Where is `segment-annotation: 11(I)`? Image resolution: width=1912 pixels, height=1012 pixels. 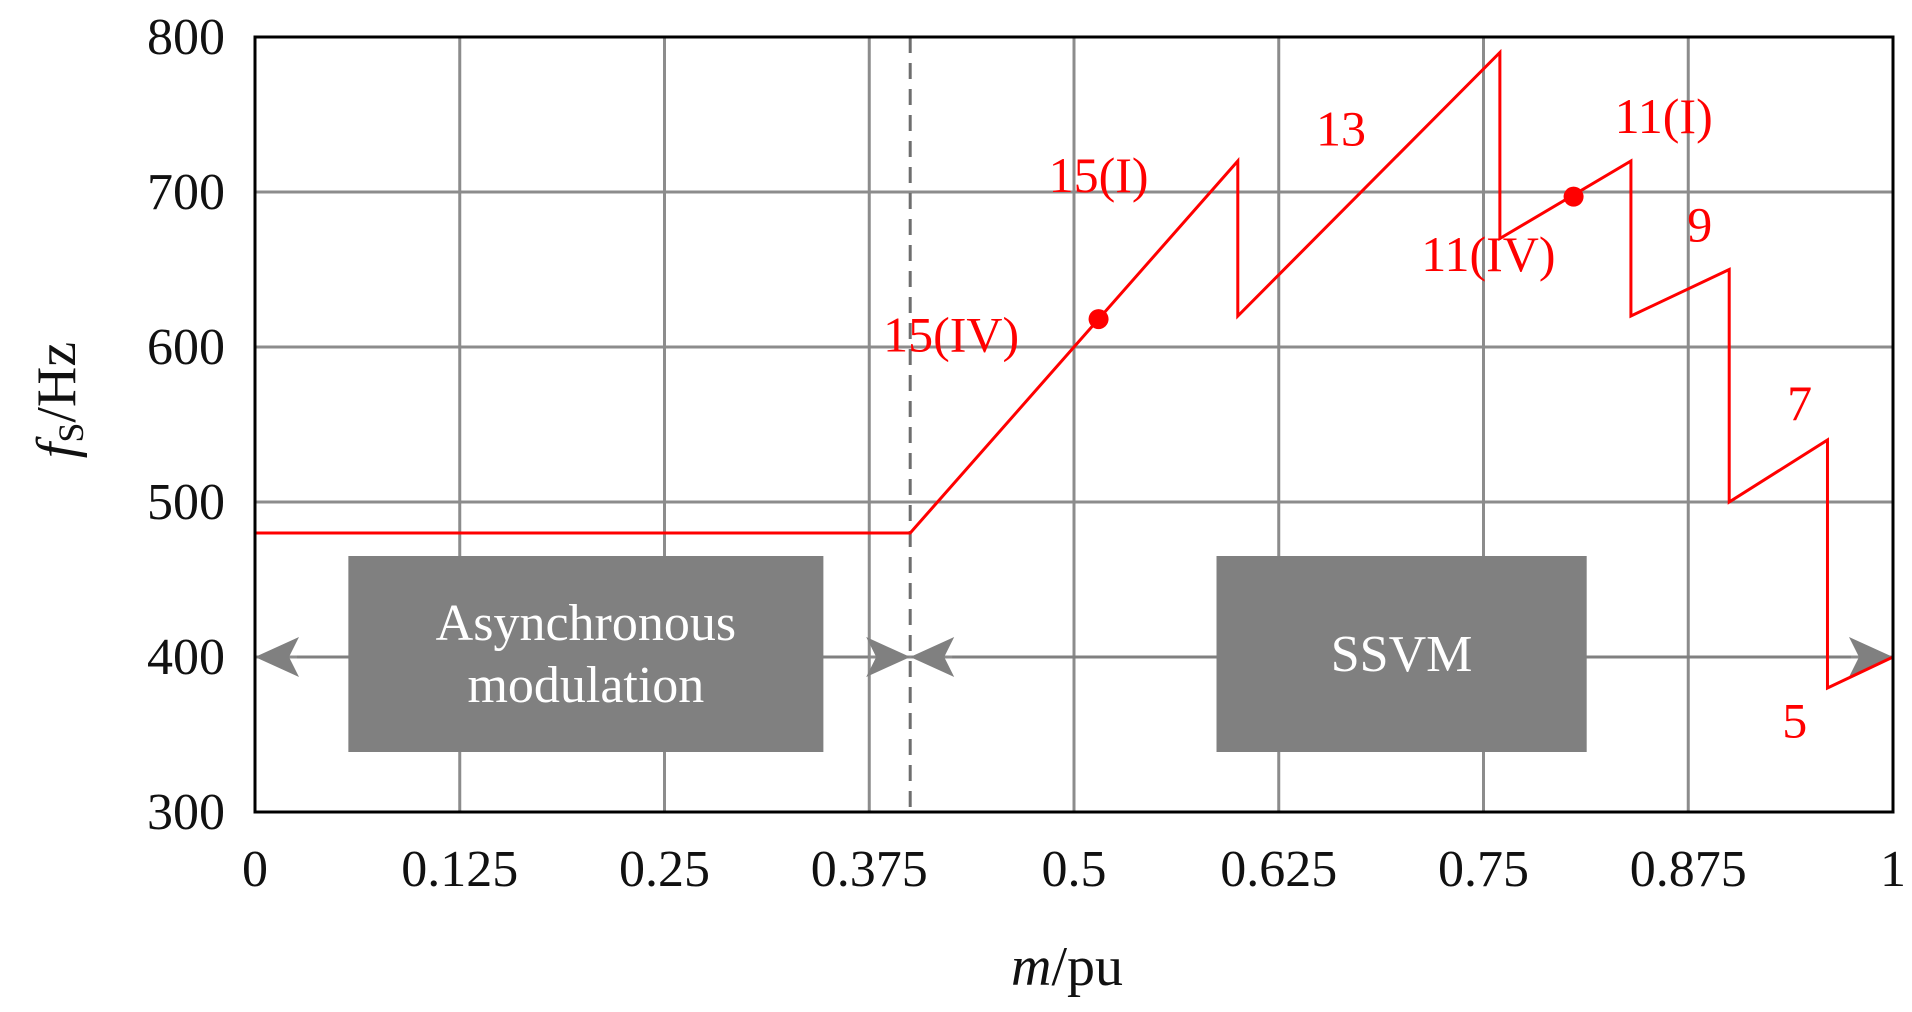
segment-annotation: 11(I) is located at coordinates (1664, 116).